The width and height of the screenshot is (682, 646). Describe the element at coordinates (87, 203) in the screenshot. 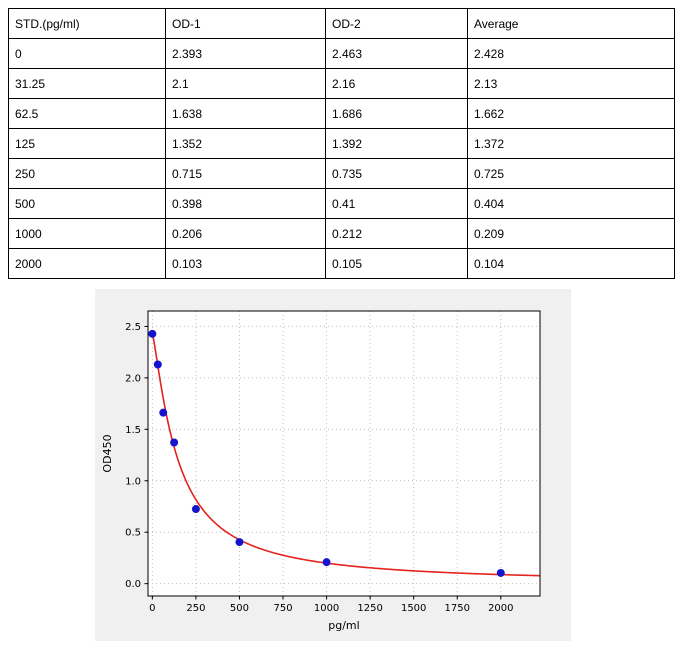

I see `table-cell: 500` at that location.